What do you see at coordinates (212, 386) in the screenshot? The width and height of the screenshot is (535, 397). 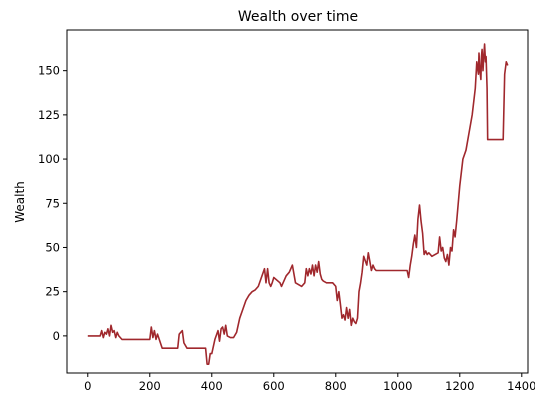 I see `x-tick-label: 400` at bounding box center [212, 386].